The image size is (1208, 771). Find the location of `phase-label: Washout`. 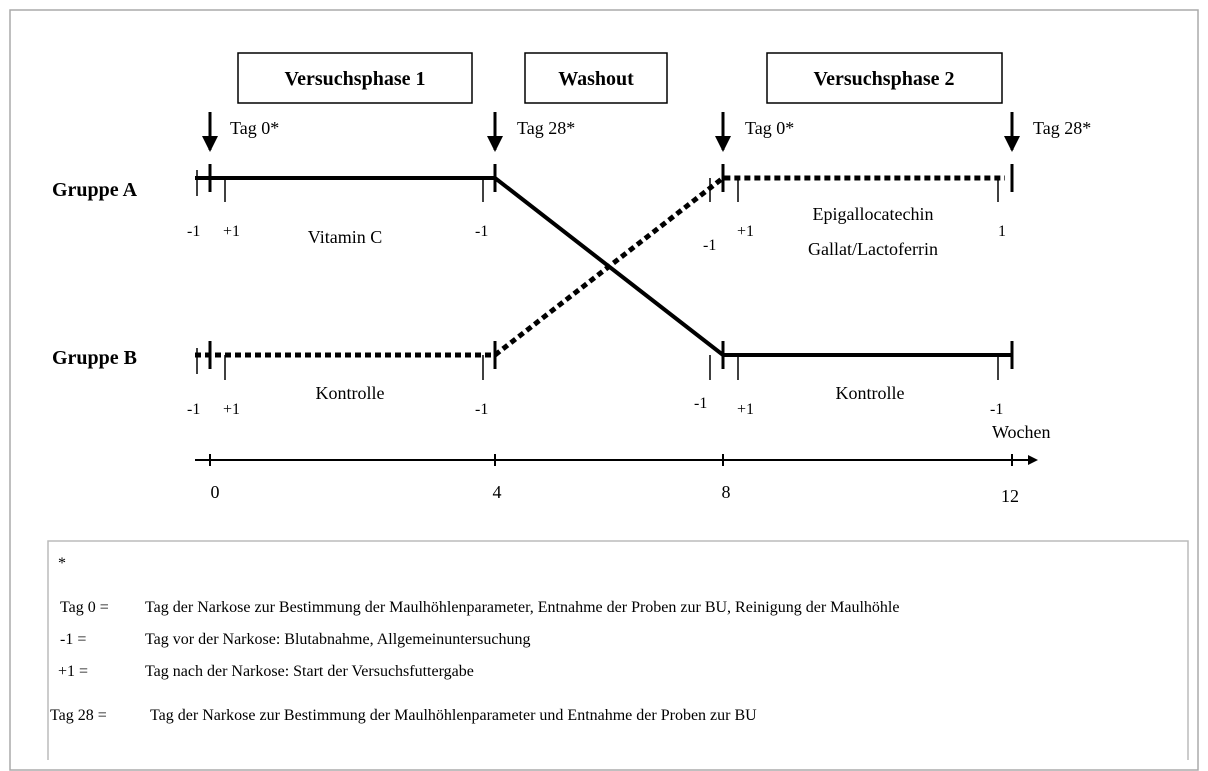

phase-label: Washout is located at coordinates (596, 79).